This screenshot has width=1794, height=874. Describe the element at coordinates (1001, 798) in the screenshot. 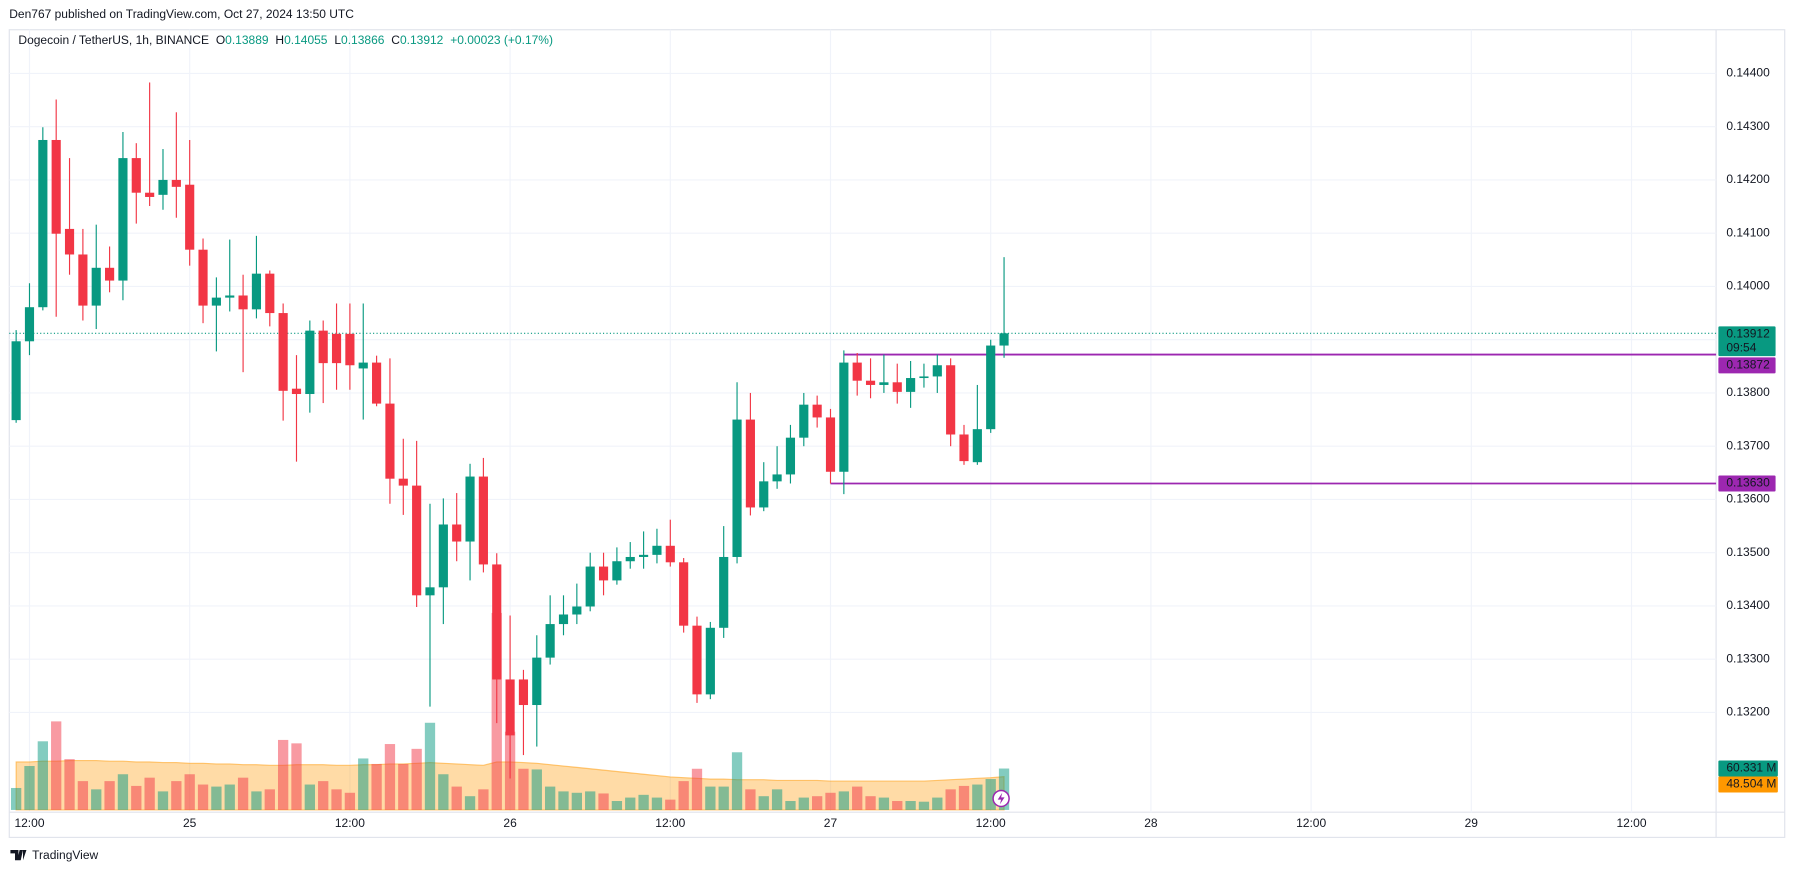

I see `alert-icon` at that location.